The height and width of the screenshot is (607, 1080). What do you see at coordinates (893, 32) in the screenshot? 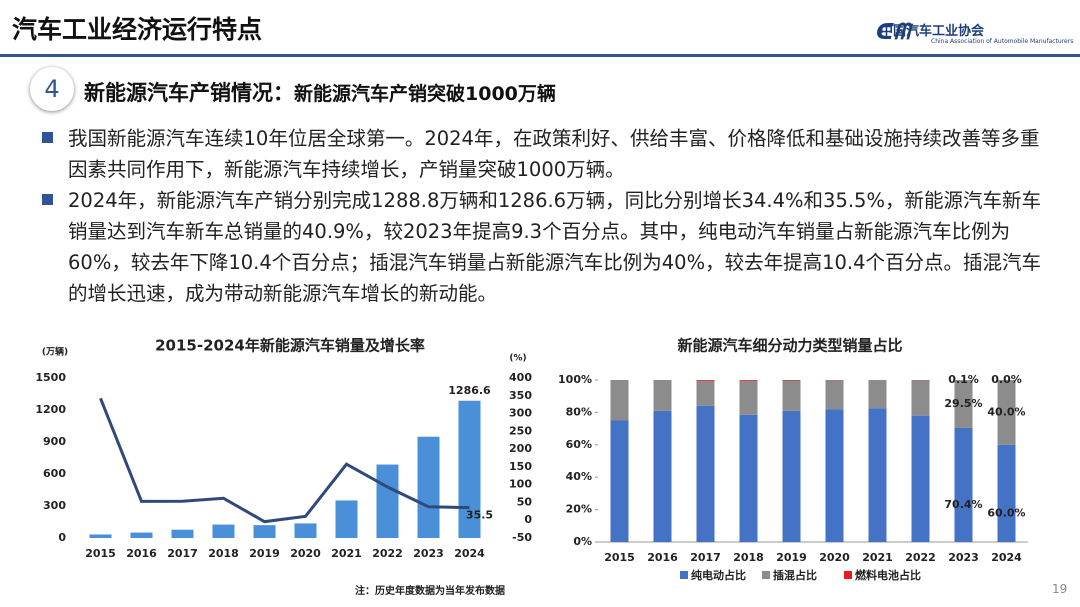
I see `logo-icon: ᑕᗰ` at bounding box center [893, 32].